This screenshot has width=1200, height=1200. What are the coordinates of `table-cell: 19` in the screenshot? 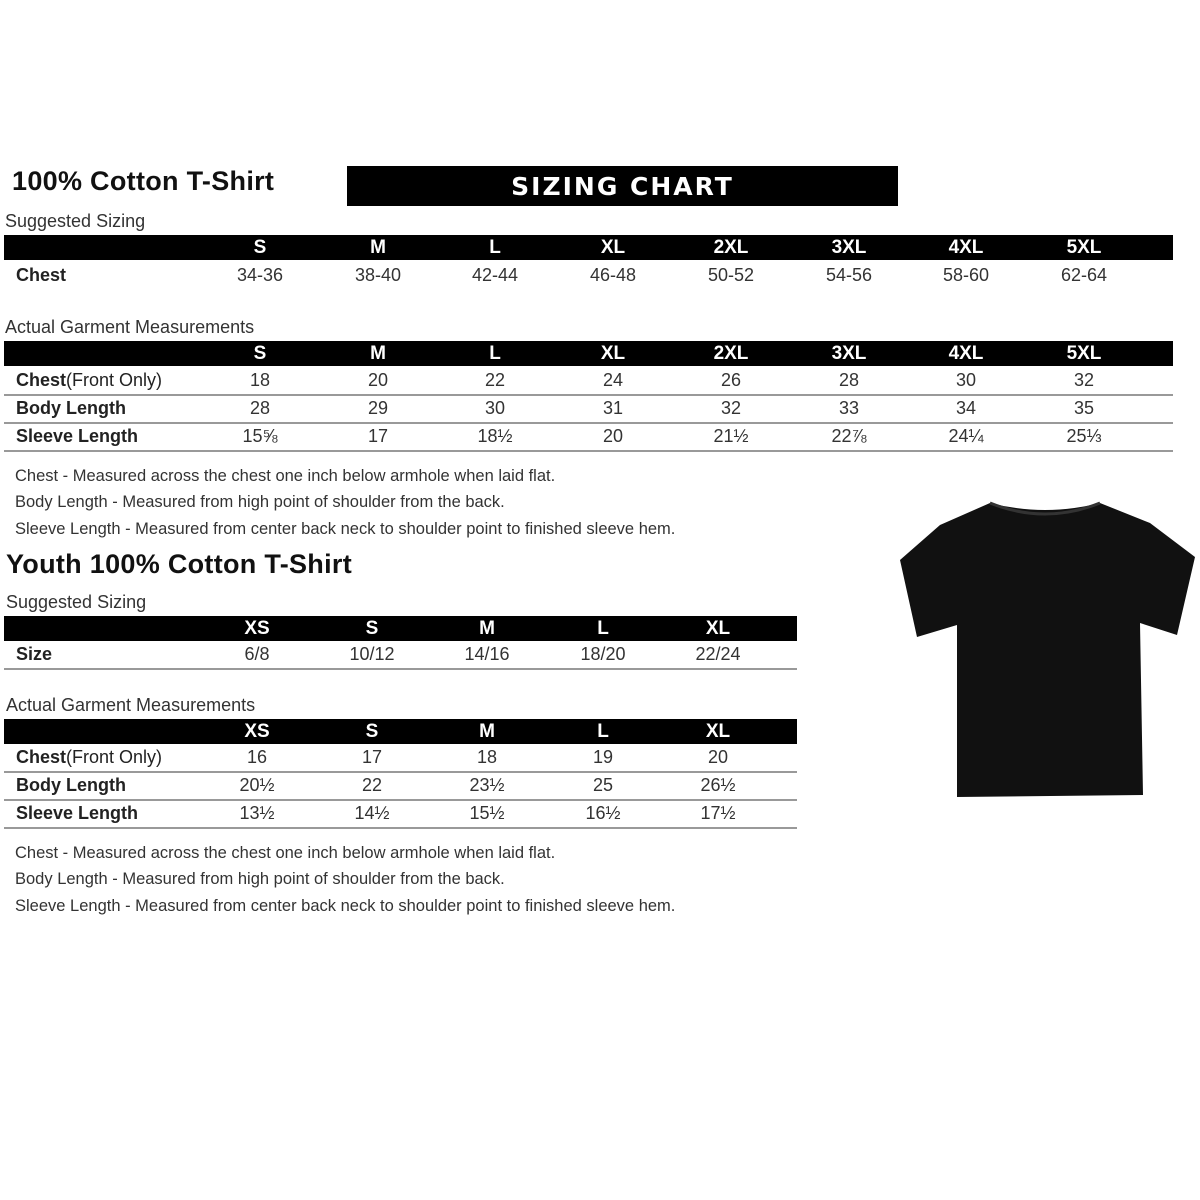 It's located at (603, 756).